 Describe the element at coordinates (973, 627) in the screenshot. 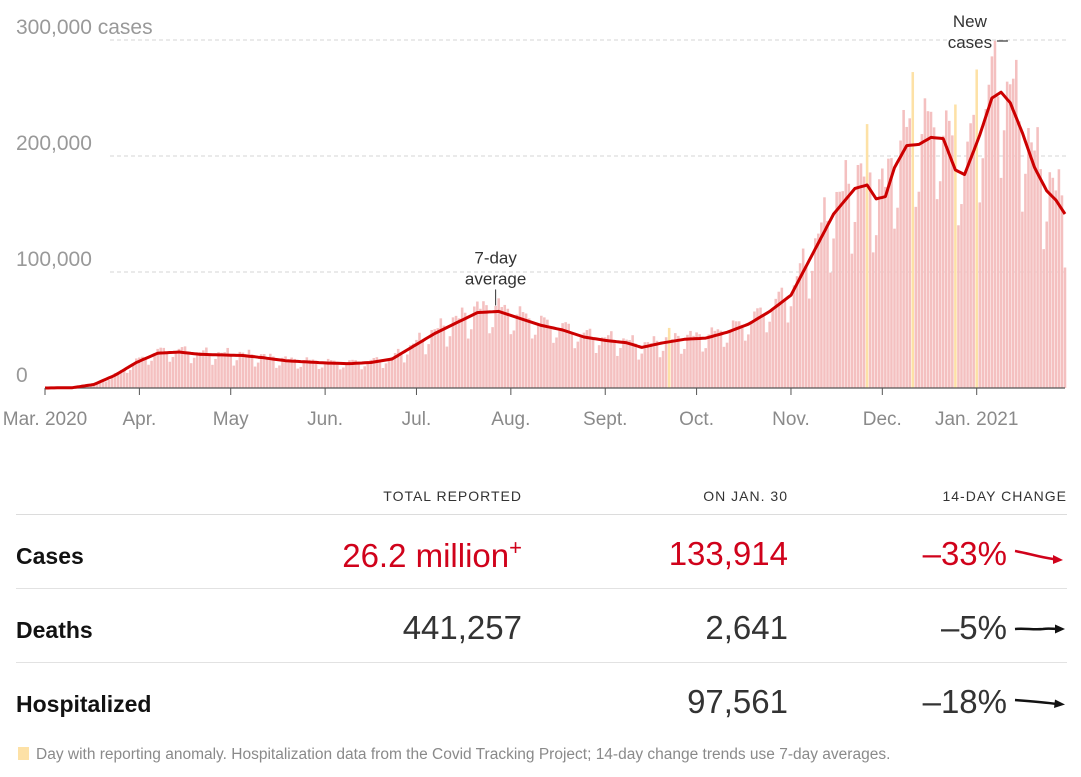

I see `deaths-change: –5%` at that location.